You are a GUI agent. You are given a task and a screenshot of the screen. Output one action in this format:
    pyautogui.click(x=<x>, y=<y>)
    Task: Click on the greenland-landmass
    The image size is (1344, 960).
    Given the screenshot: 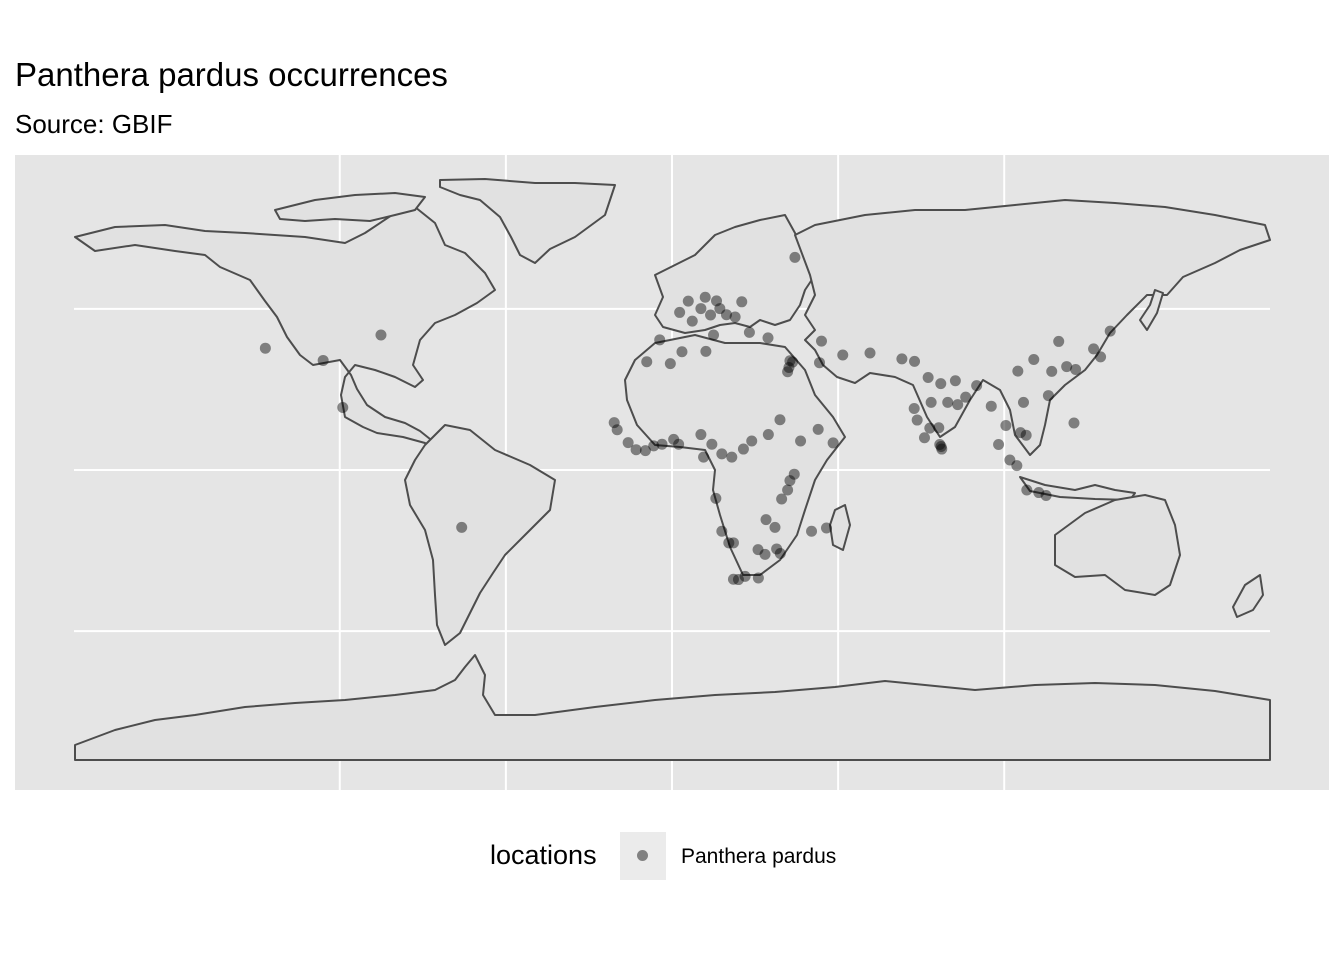 What is the action you would take?
    pyautogui.click(x=527, y=221)
    